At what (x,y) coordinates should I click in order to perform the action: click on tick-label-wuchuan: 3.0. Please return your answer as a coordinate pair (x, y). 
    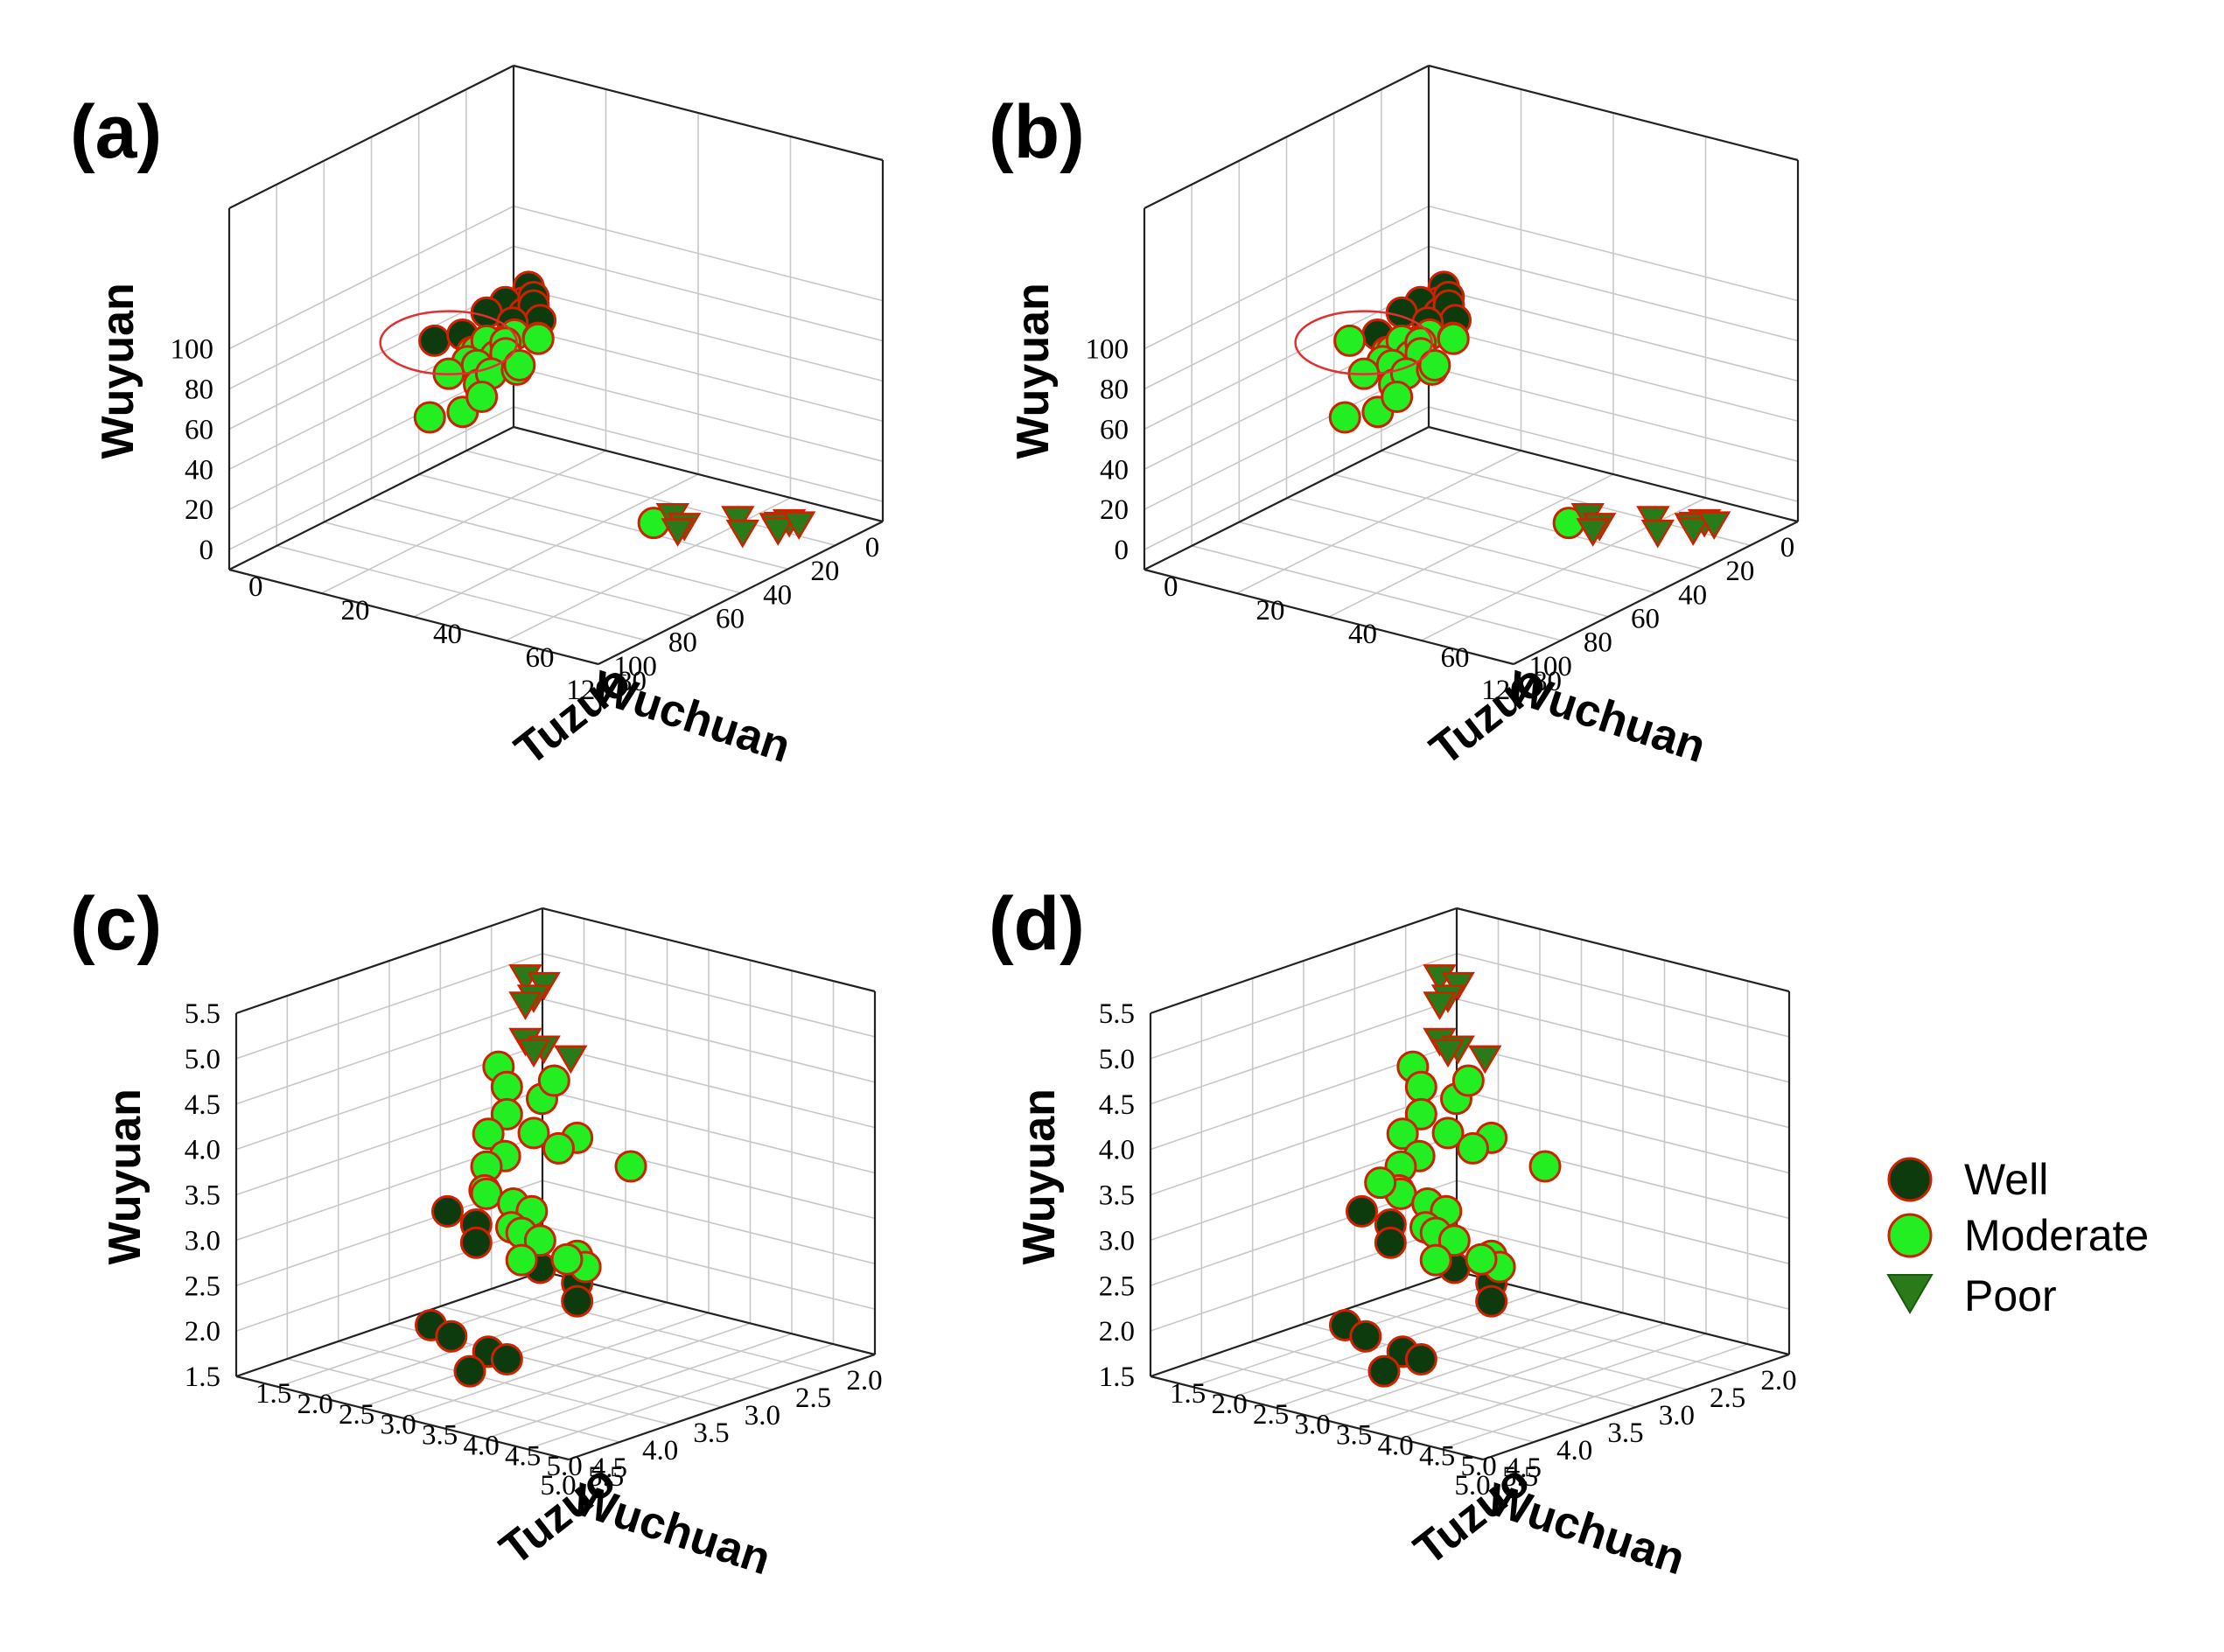
    Looking at the image, I should click on (762, 1416).